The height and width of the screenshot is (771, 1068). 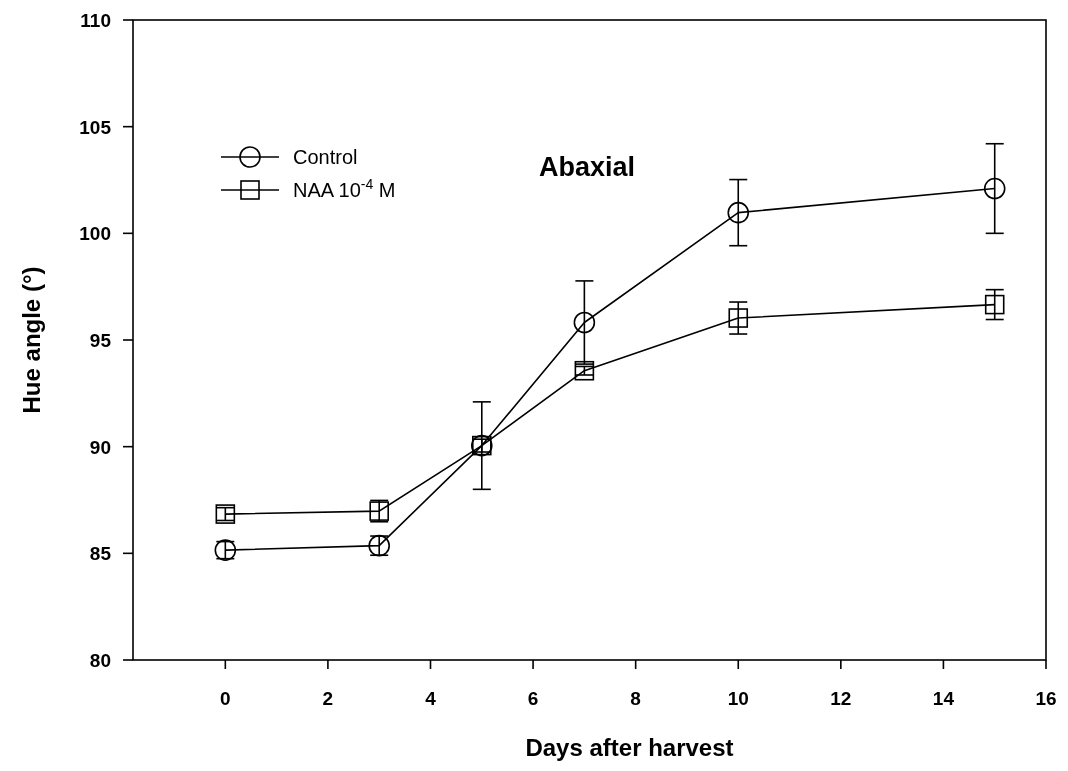 I want to click on x-tick-label: 6, so click(x=533, y=698).